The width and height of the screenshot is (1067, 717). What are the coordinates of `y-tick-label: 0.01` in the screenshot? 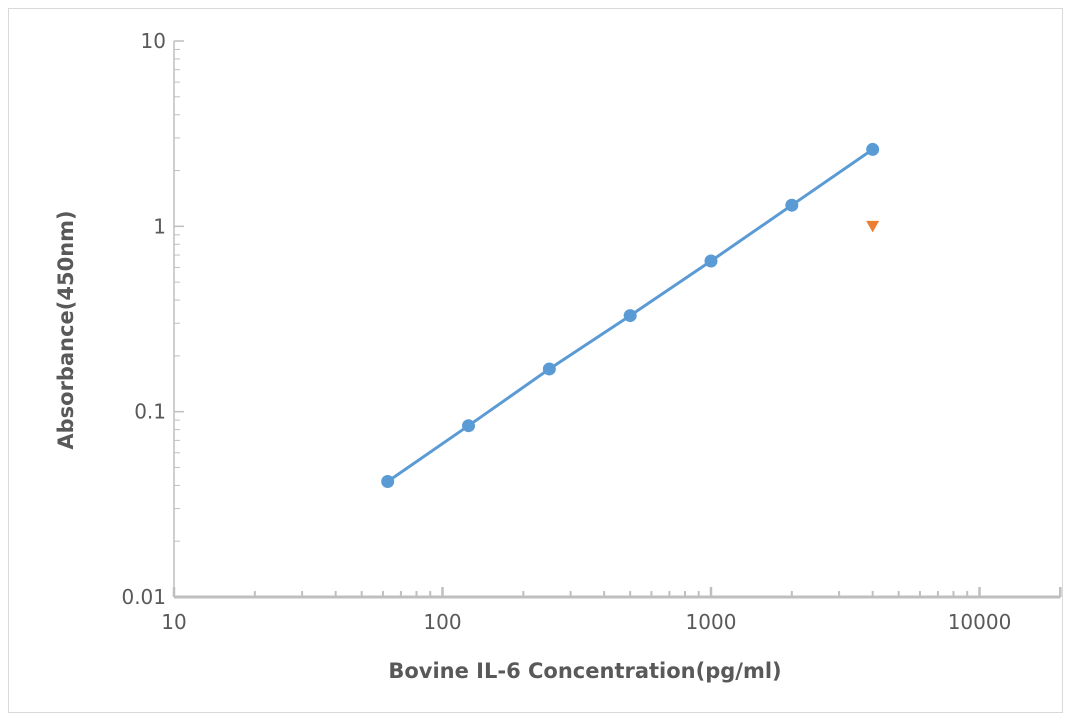 It's located at (143, 597).